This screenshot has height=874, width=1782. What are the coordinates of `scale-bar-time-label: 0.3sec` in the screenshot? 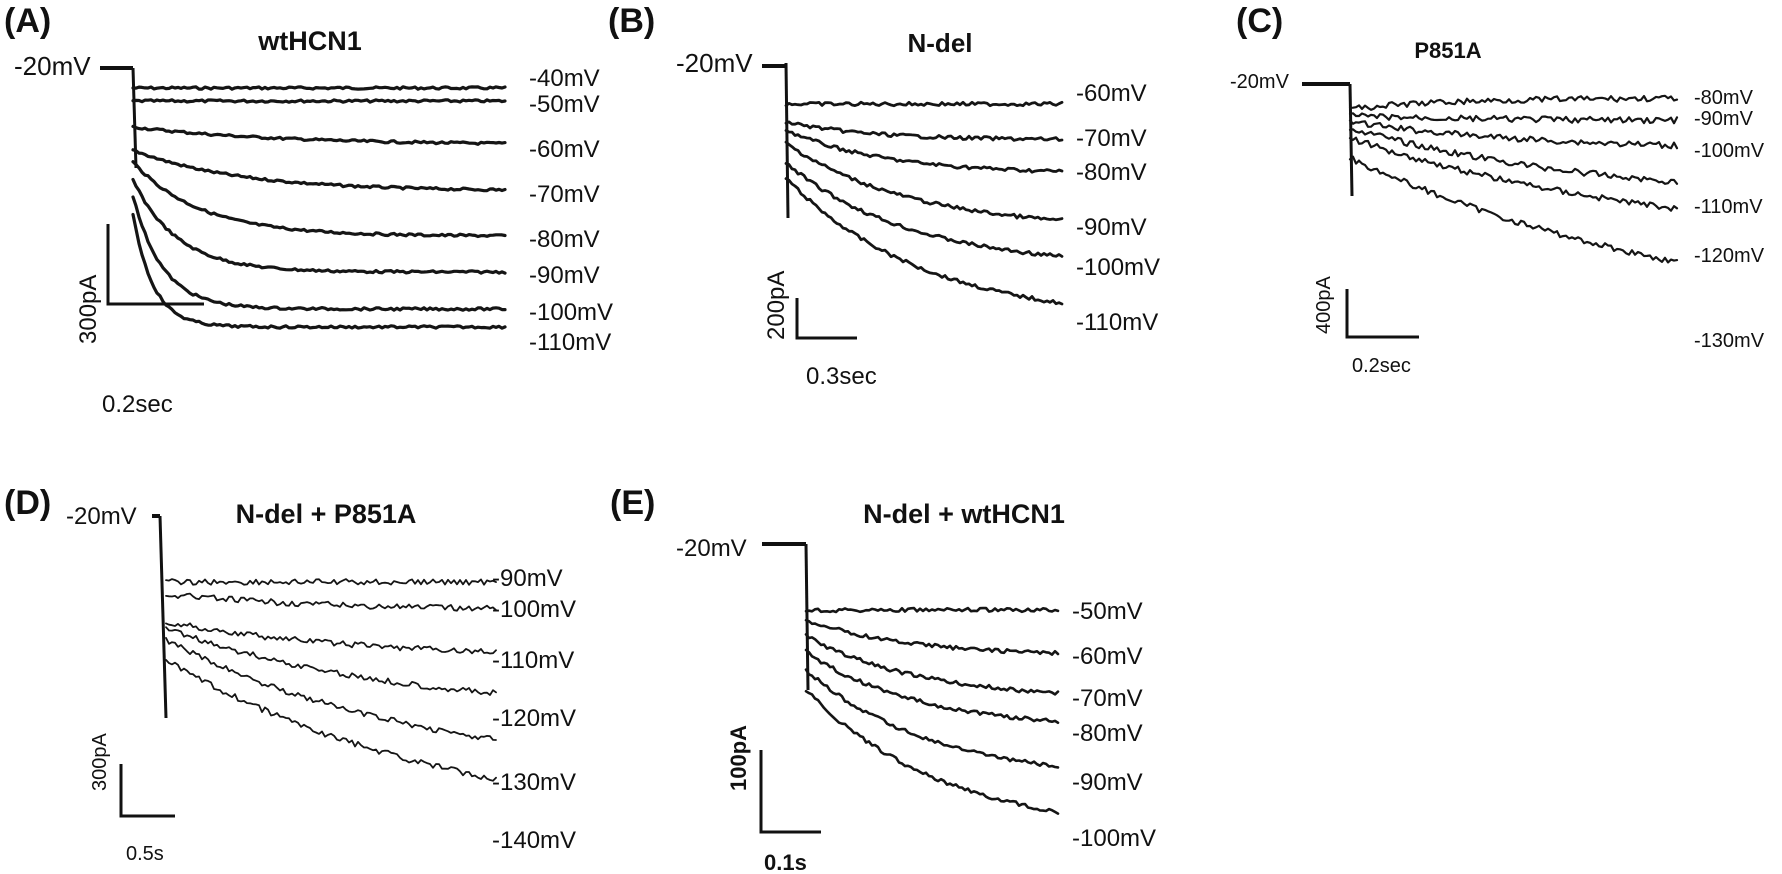 It's located at (841, 376).